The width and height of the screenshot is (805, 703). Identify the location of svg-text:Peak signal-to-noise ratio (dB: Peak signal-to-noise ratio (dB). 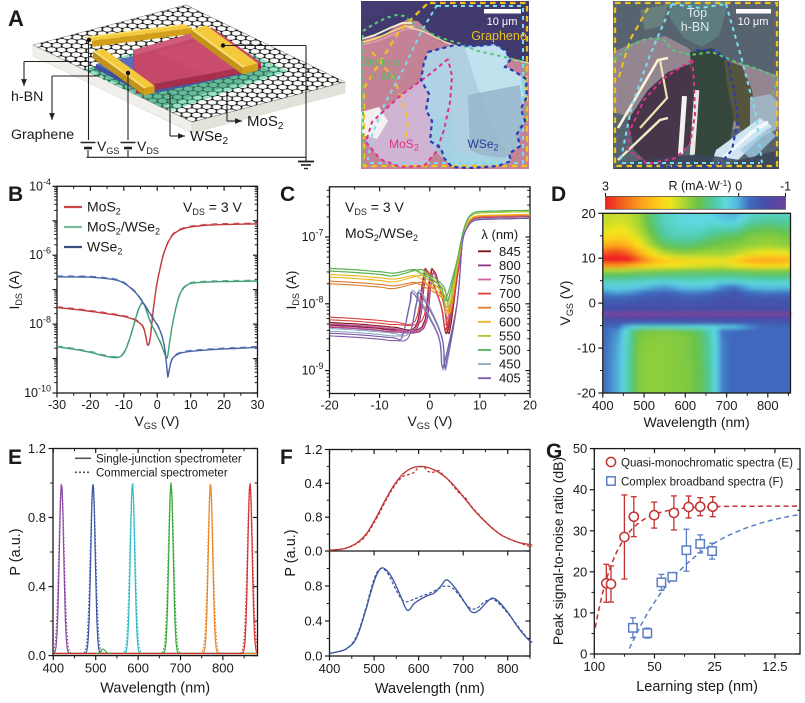
(558, 551).